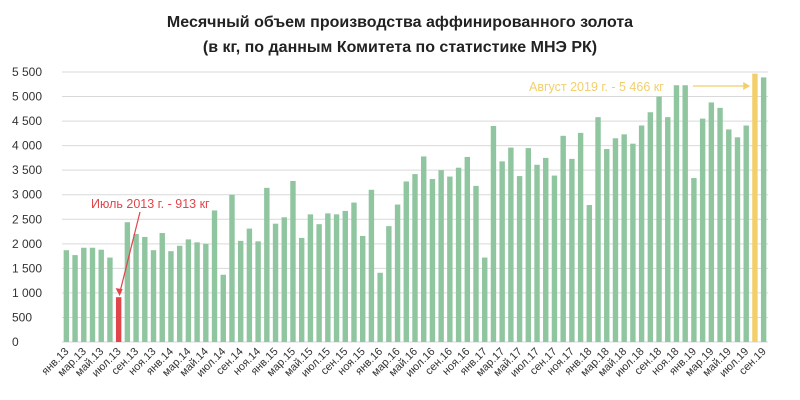  I want to click on y-tick-label: 0, so click(15, 342).